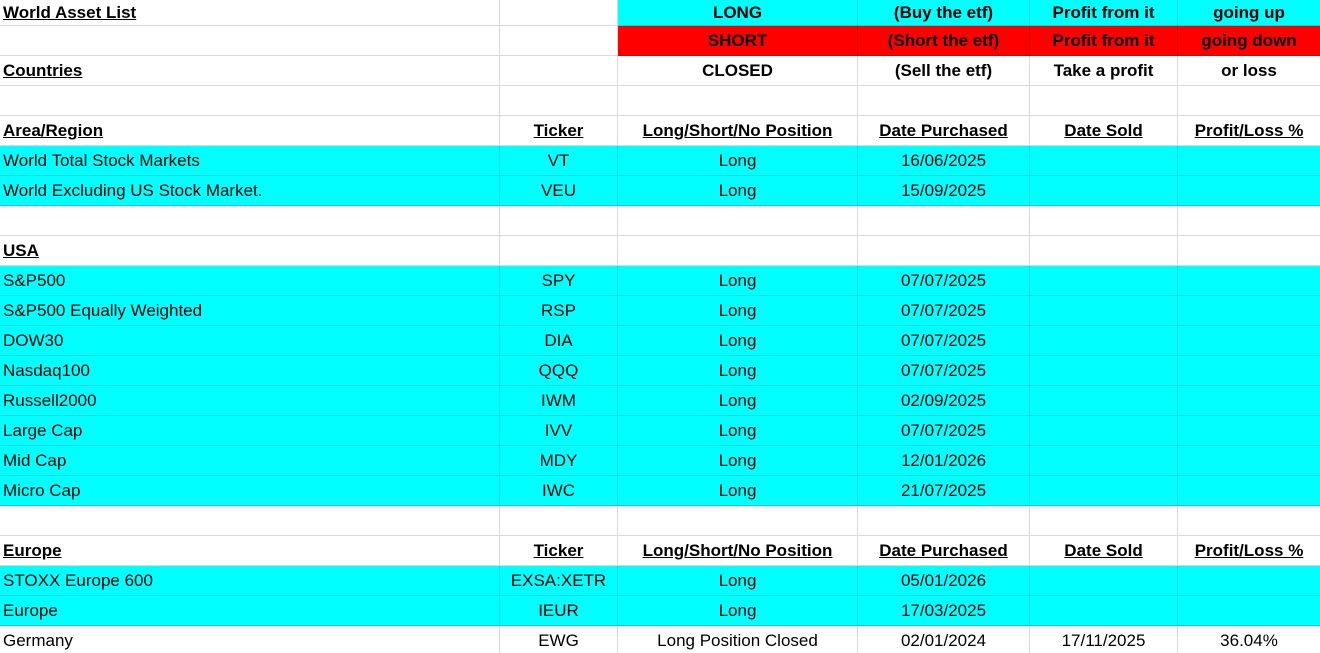 The width and height of the screenshot is (1320, 653). I want to click on legend-short: SHORT, so click(738, 41).